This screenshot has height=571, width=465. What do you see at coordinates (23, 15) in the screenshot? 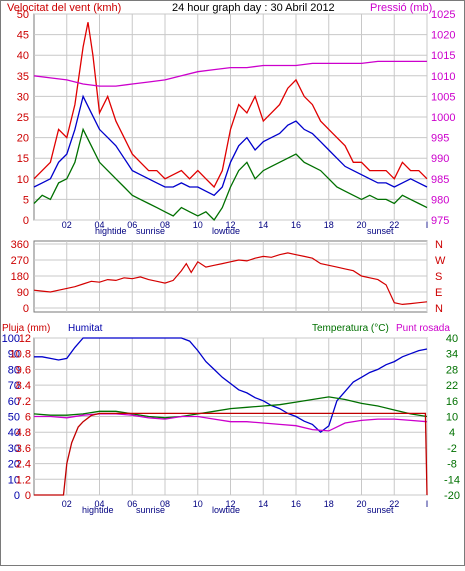
I see `panel1-left-tick-label: 50` at bounding box center [23, 15].